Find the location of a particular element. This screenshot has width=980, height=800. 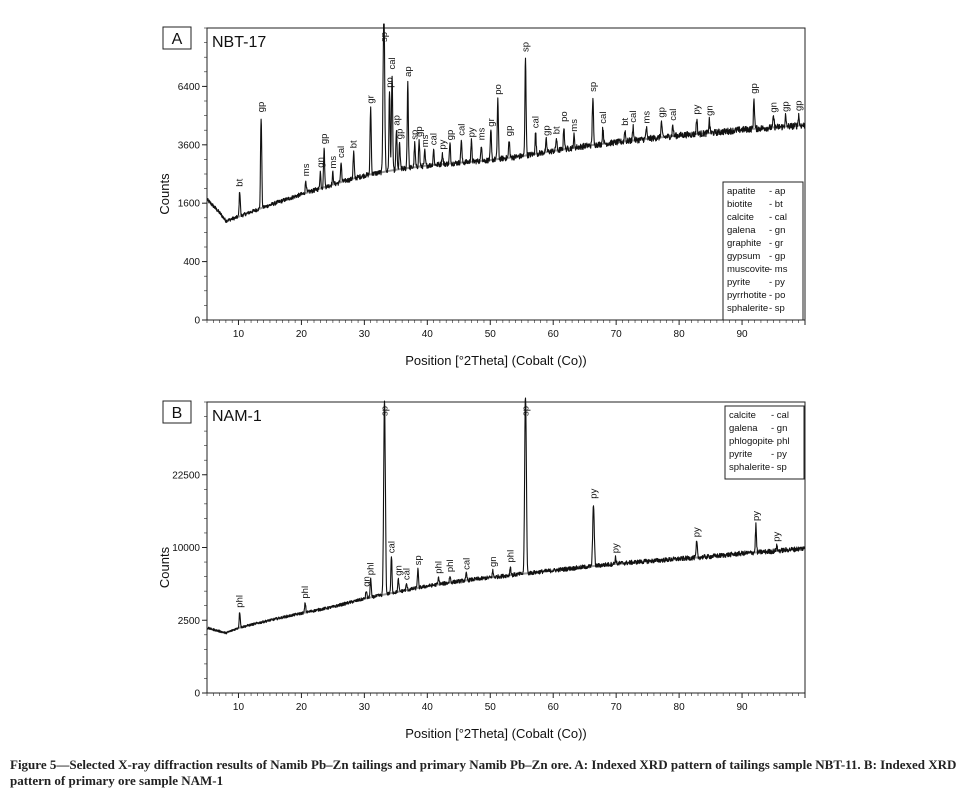

peak-label: gr is located at coordinates (491, 122).